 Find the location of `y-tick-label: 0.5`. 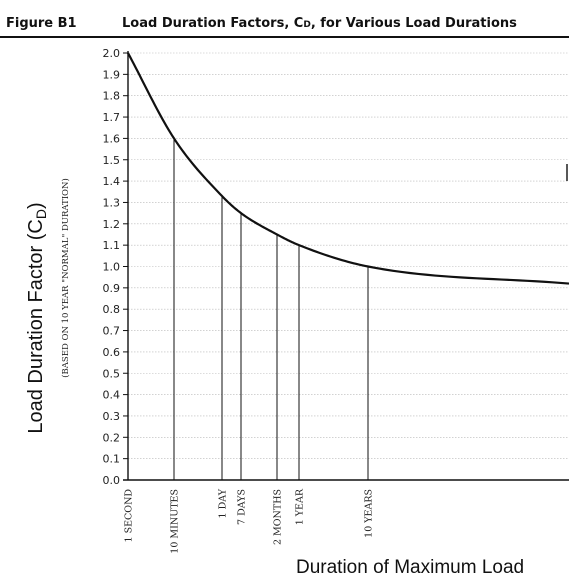

y-tick-label: 0.5 is located at coordinates (112, 373).